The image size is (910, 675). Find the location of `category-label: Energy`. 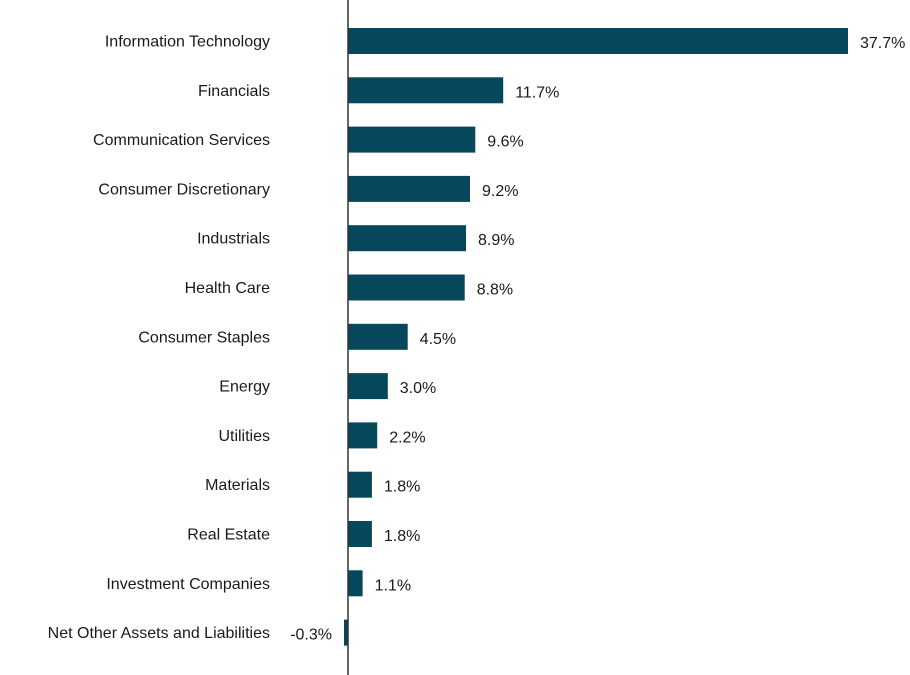

category-label: Energy is located at coordinates (244, 387).